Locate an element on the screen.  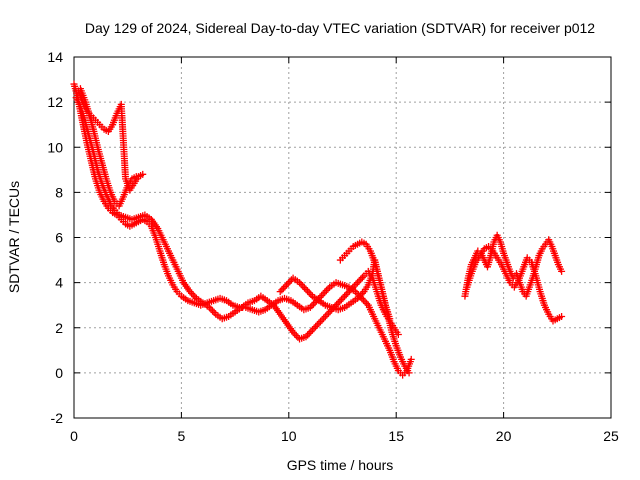
y-tick-label: 14 is located at coordinates (55, 57).